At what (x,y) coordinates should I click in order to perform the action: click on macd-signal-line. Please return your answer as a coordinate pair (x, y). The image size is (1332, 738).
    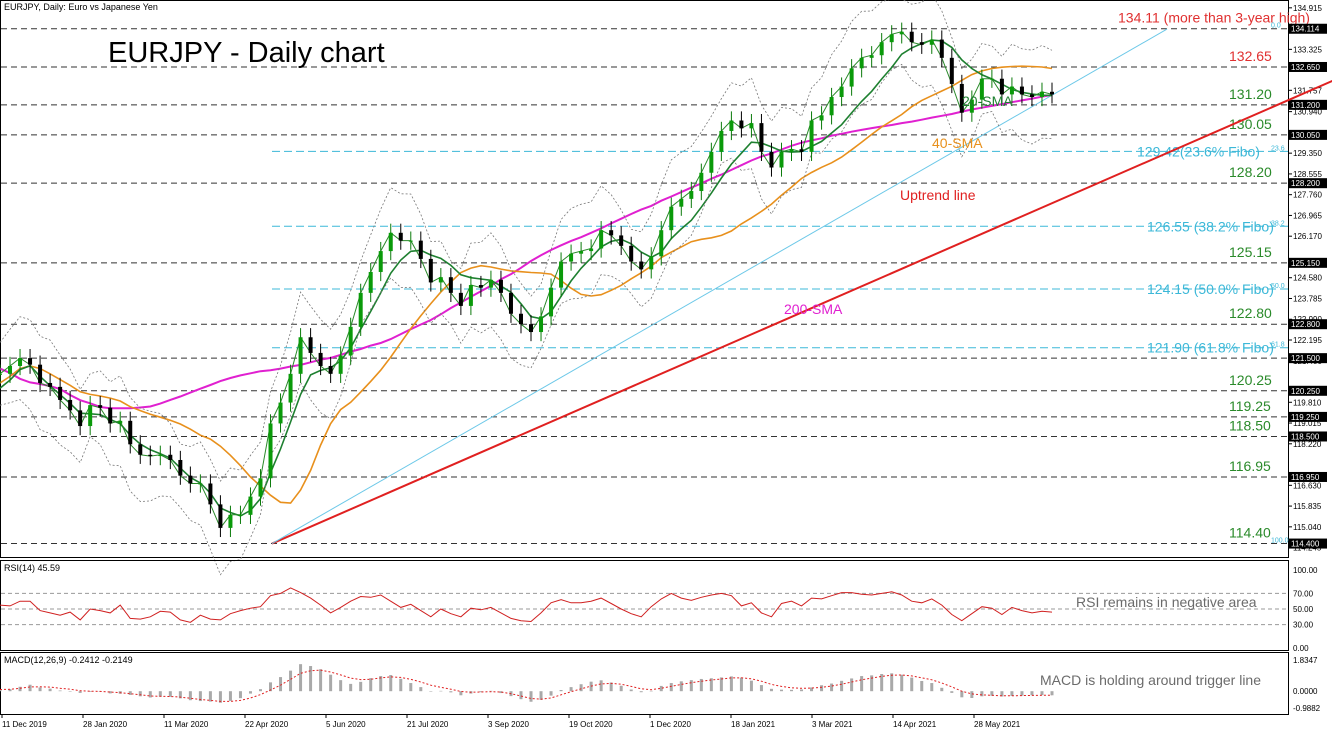
    Looking at the image, I should click on (526, 685).